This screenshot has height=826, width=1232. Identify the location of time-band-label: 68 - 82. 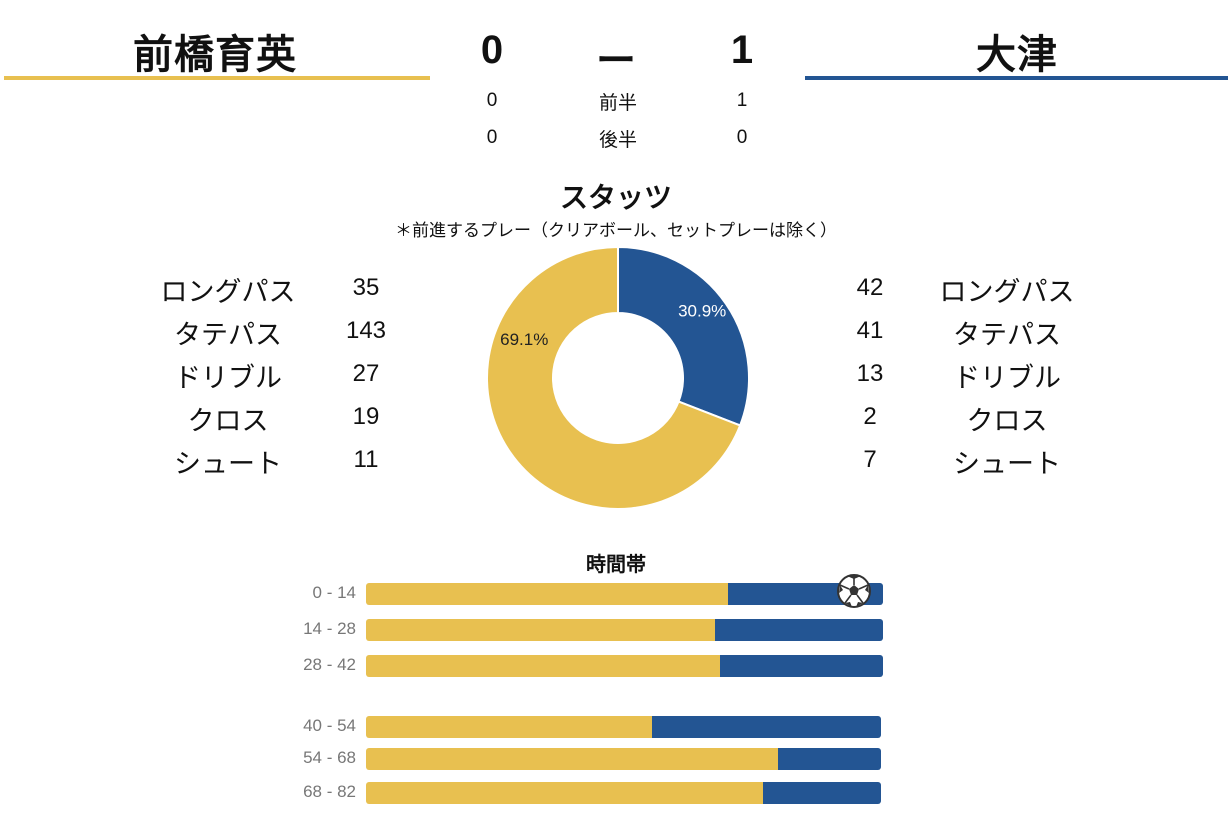
(329, 791).